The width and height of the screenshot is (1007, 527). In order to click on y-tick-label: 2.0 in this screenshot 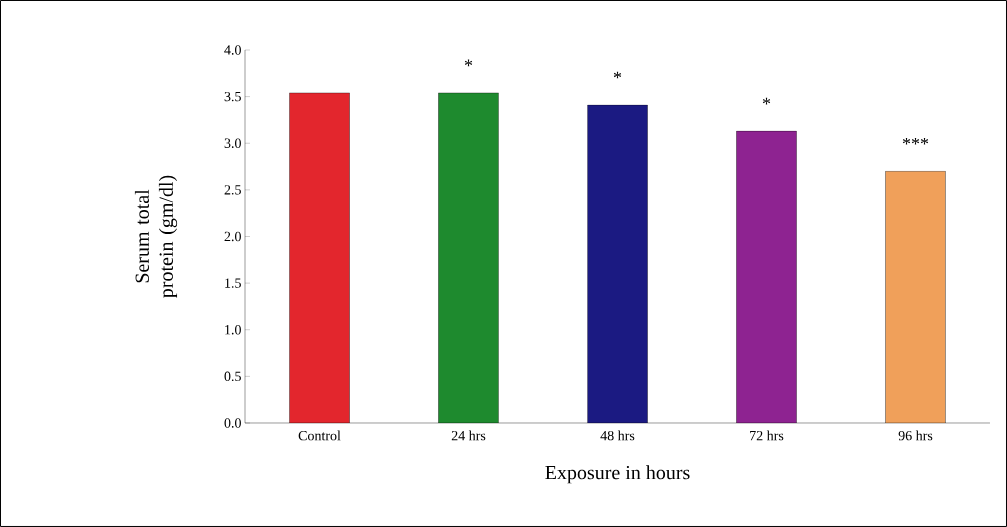, I will do `click(232, 236)`.